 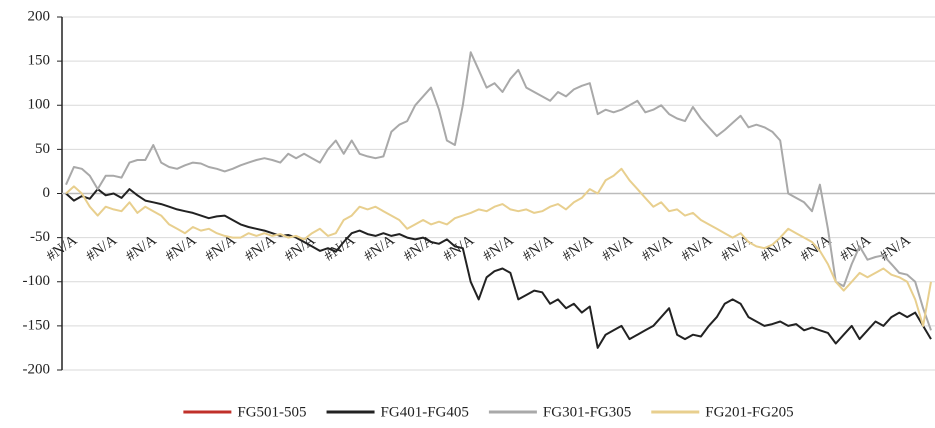 What do you see at coordinates (749, 412) in the screenshot?
I see `legend-label: FG201-FG205` at bounding box center [749, 412].